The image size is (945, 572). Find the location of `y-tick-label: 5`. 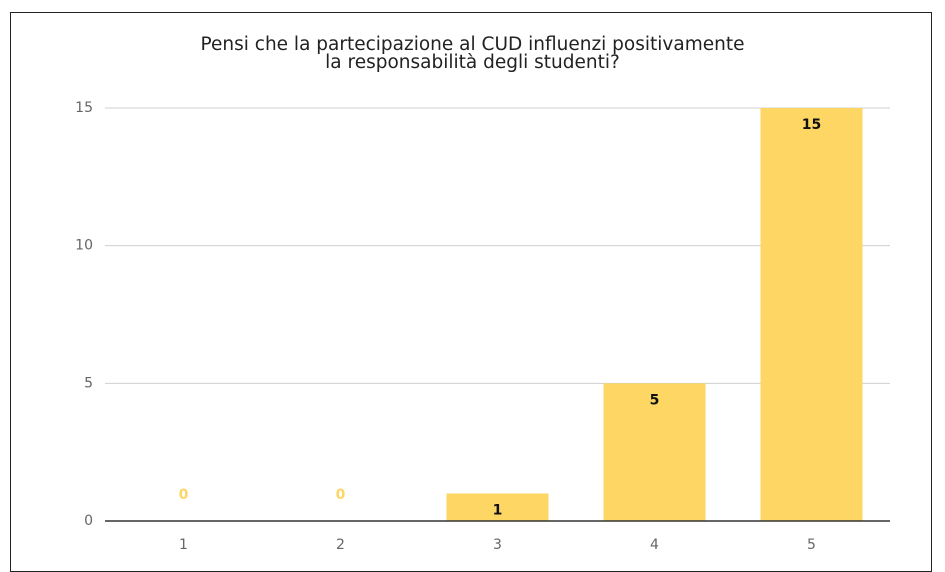

y-tick-label: 5 is located at coordinates (88, 383).